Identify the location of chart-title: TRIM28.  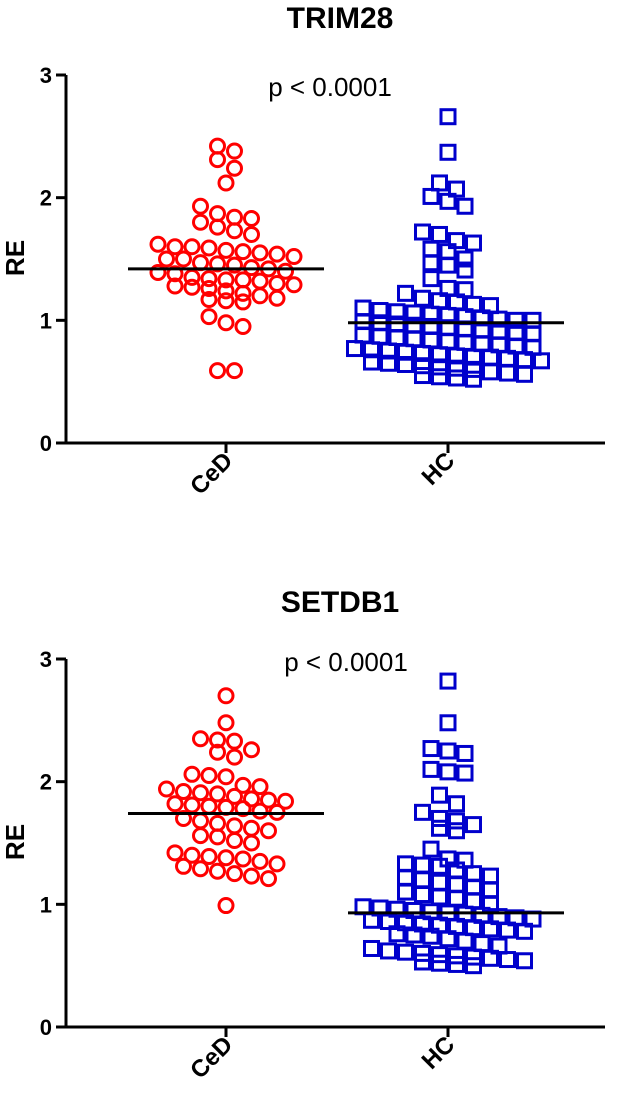
(340, 18).